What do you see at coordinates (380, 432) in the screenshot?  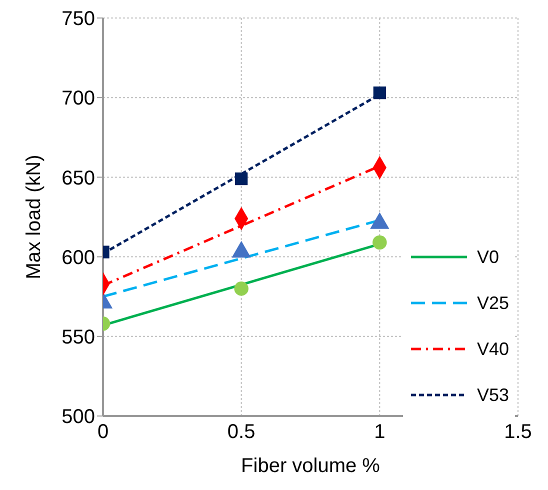 I see `x-tick-label: 1` at bounding box center [380, 432].